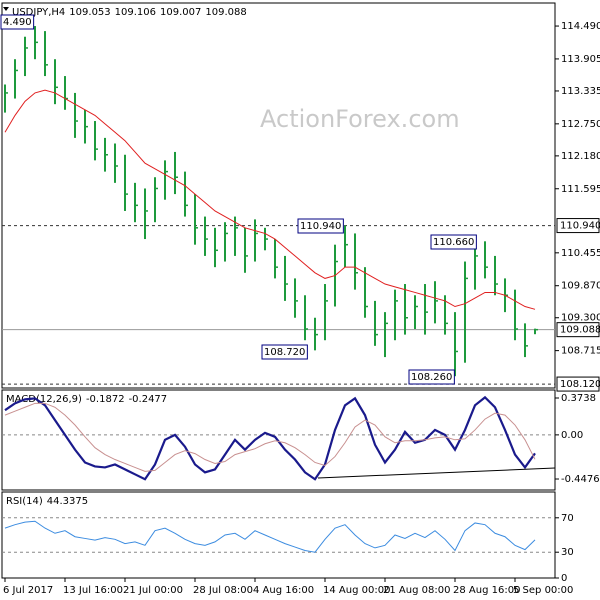  I want to click on x-tick-label: 13 Jul 16:00, so click(93, 590).